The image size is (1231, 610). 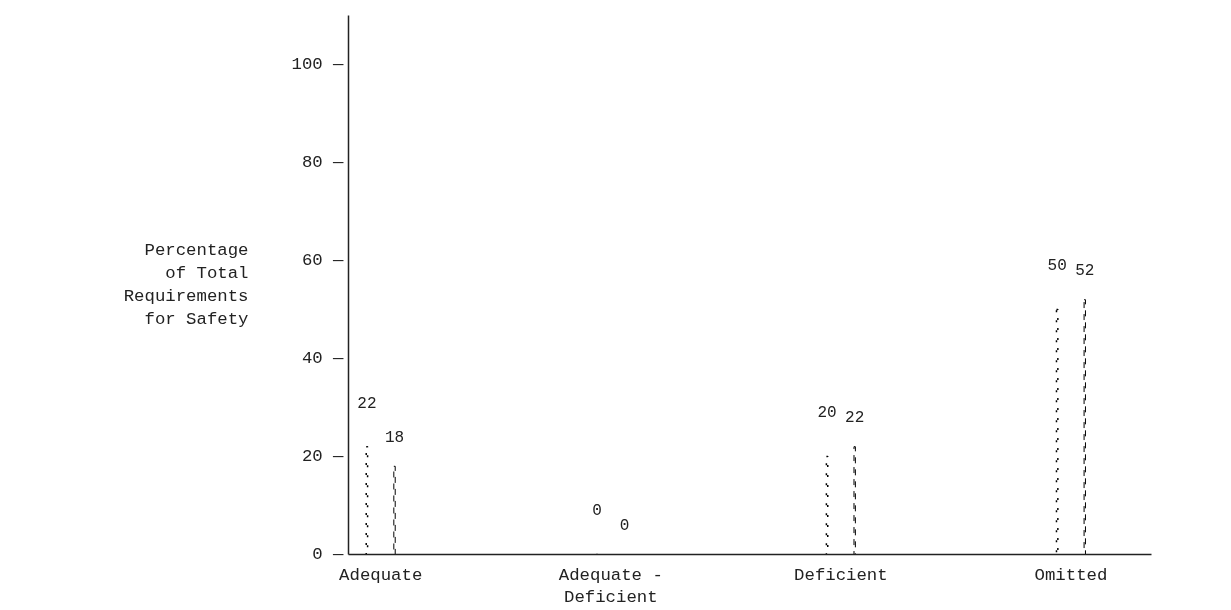 What do you see at coordinates (323, 162) in the screenshot?
I see `y-tick-label: 80 —` at bounding box center [323, 162].